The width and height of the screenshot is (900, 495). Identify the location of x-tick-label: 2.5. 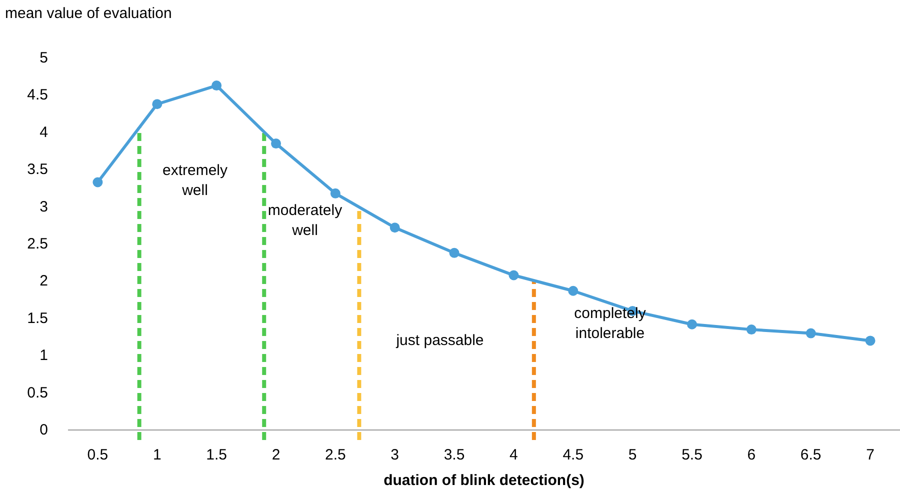
(335, 455).